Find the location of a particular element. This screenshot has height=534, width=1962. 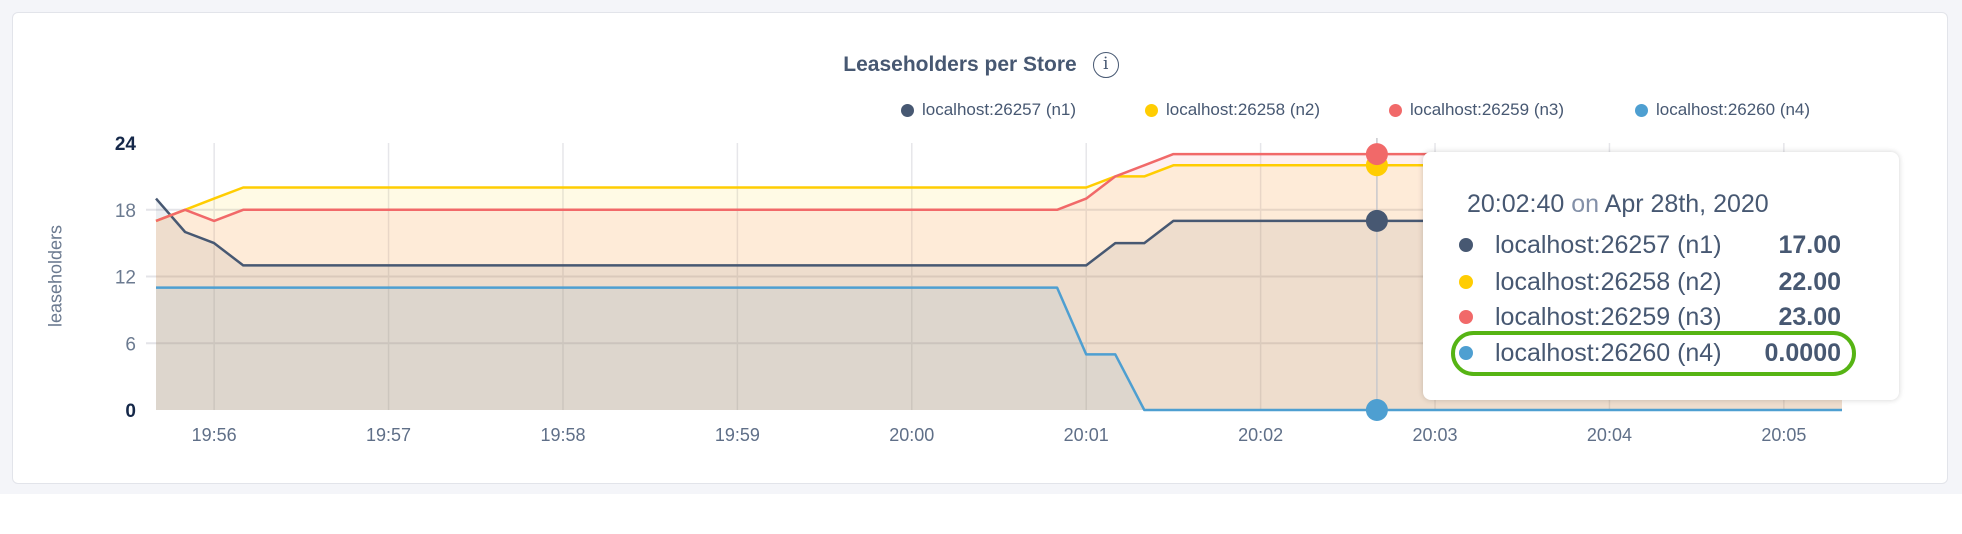

highlight-ring is located at coordinates (1653, 353).